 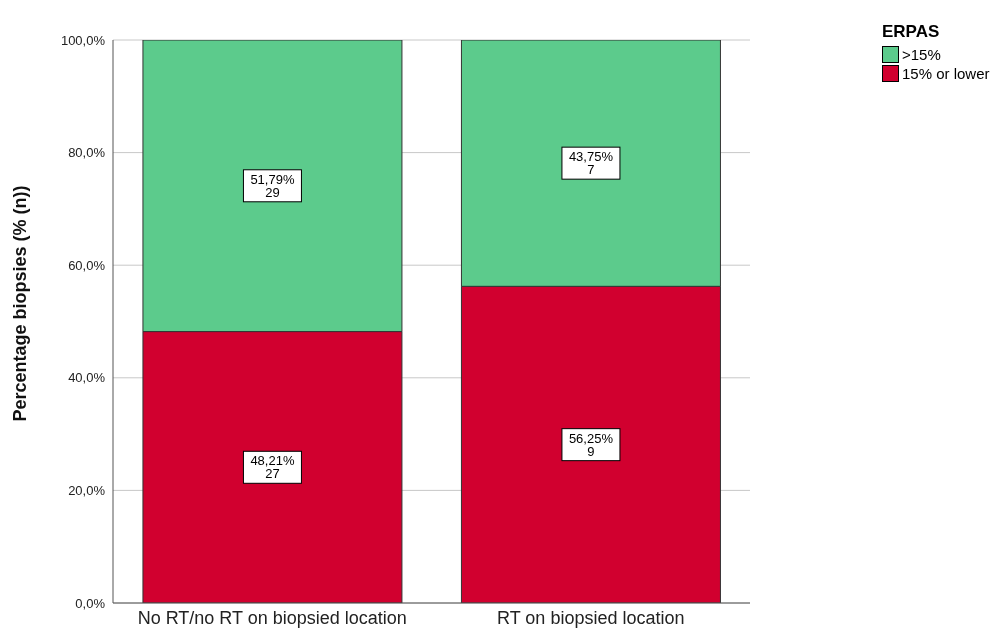 What do you see at coordinates (921, 54) in the screenshot?
I see `legend-label: >15%` at bounding box center [921, 54].